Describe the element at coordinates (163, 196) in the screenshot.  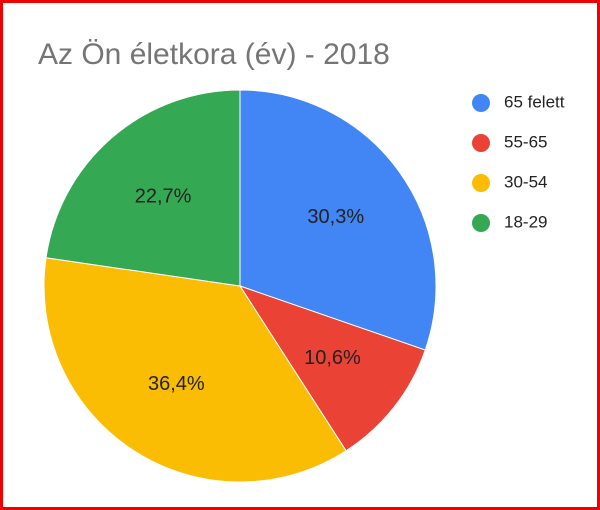
I see `slice-label: 22,7%` at that location.